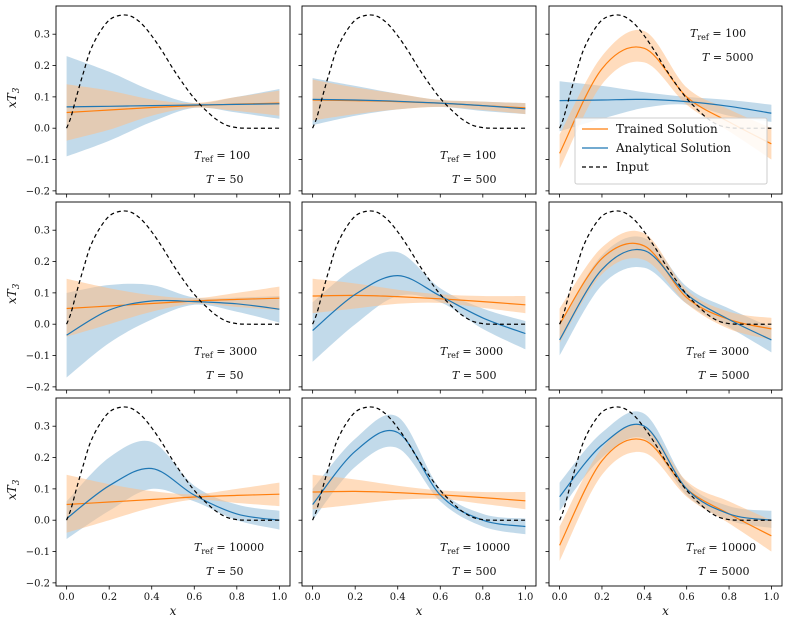  I want to click on legend: Trained Solution Analytical Solution Input, so click(671, 151).